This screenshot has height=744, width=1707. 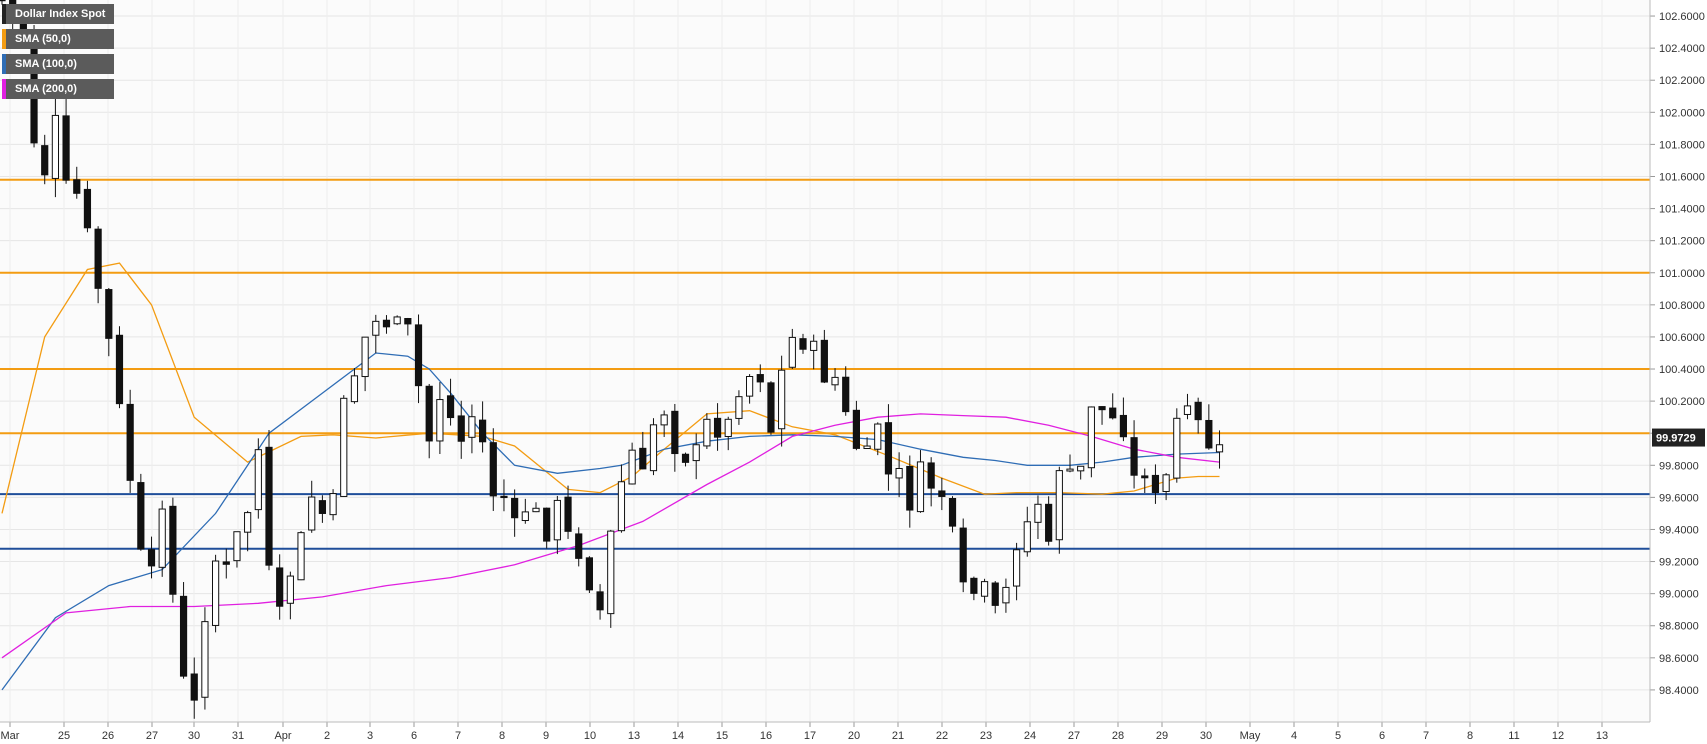 I want to click on y-tick-label: 99.8000, so click(x=1679, y=466).